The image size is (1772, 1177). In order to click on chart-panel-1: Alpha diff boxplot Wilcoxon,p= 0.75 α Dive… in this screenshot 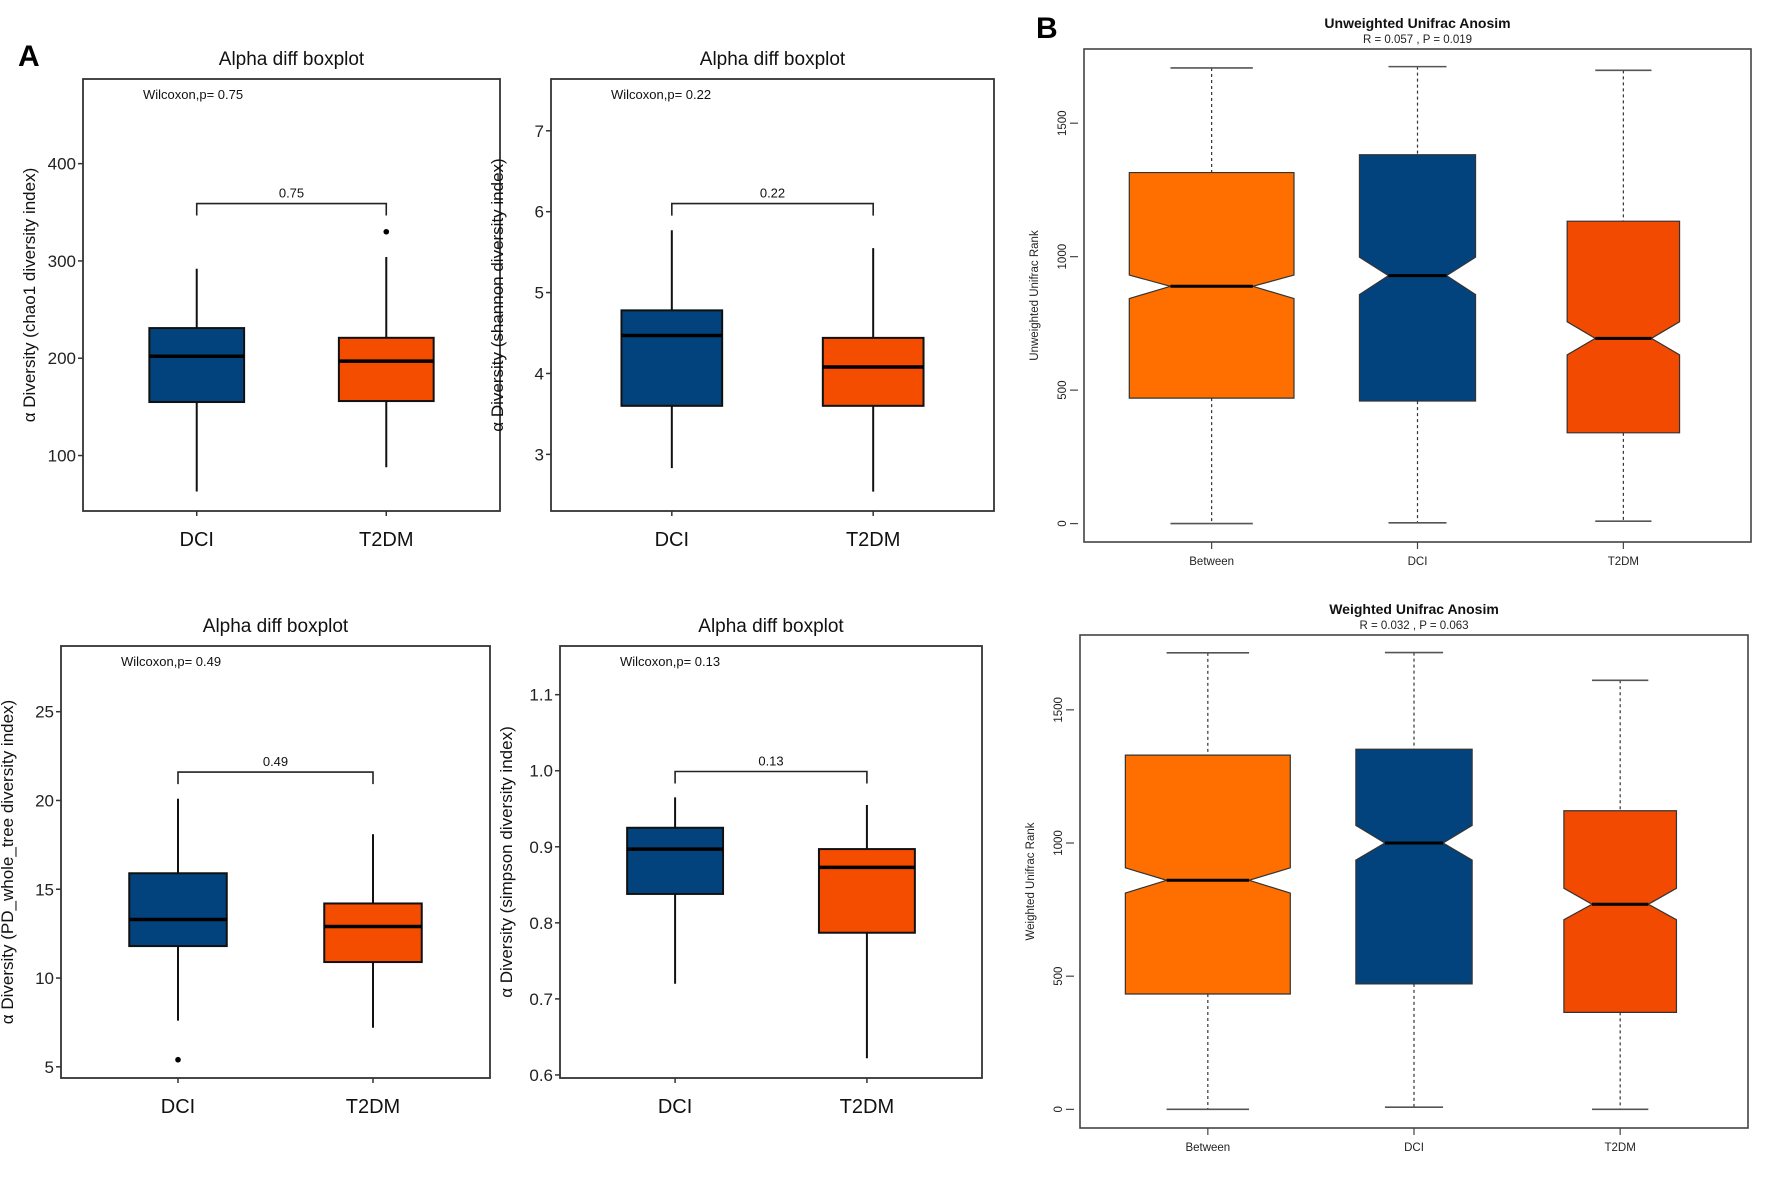, I will do `click(260, 300)`.